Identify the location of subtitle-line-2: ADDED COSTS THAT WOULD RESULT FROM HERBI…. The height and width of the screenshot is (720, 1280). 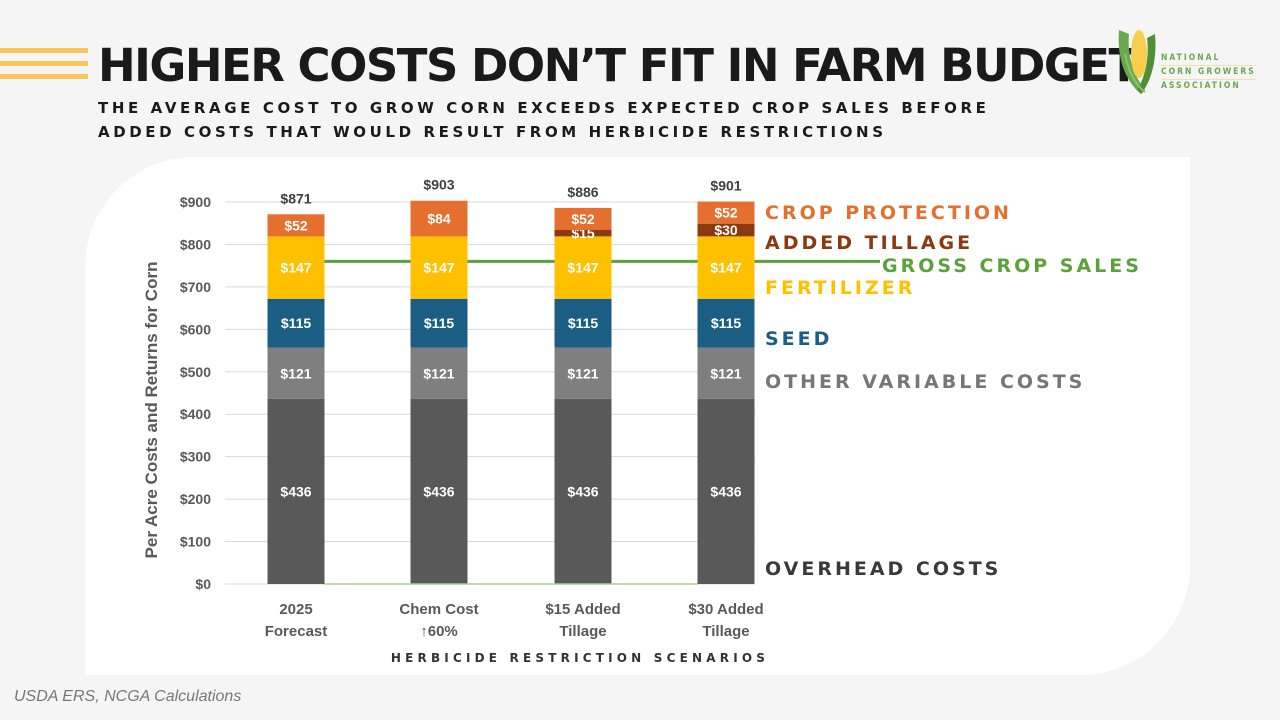
(492, 132).